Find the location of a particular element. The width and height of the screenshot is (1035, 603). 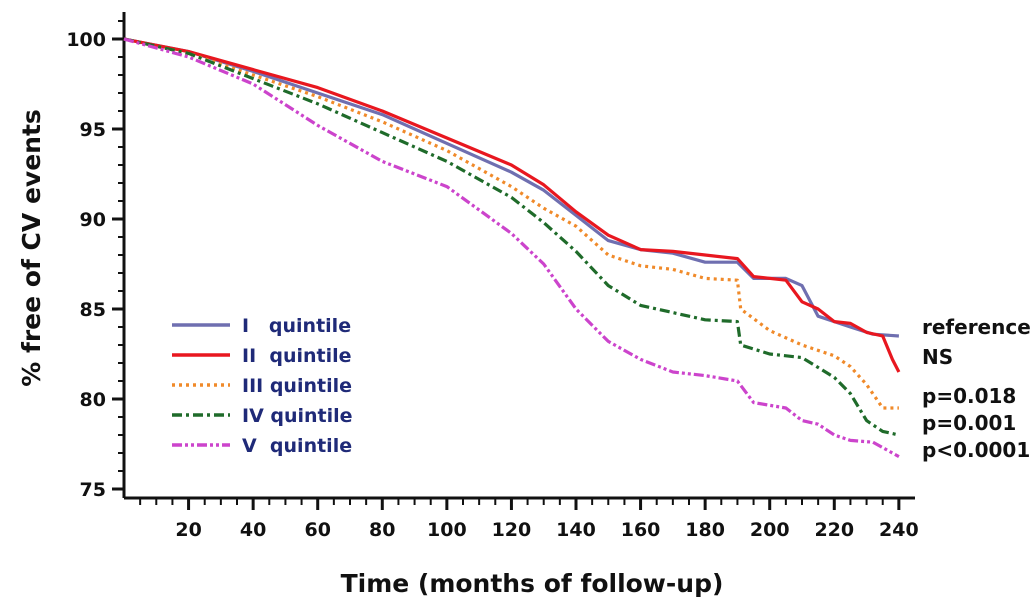

x-tick-label: 220 is located at coordinates (834, 530).